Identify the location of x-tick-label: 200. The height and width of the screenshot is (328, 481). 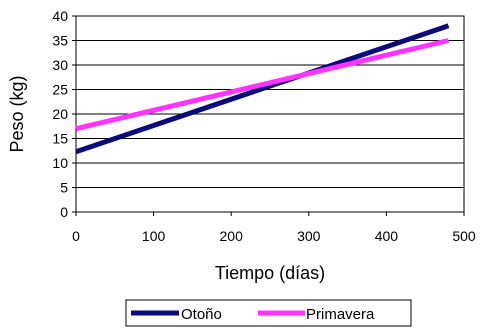
(232, 236).